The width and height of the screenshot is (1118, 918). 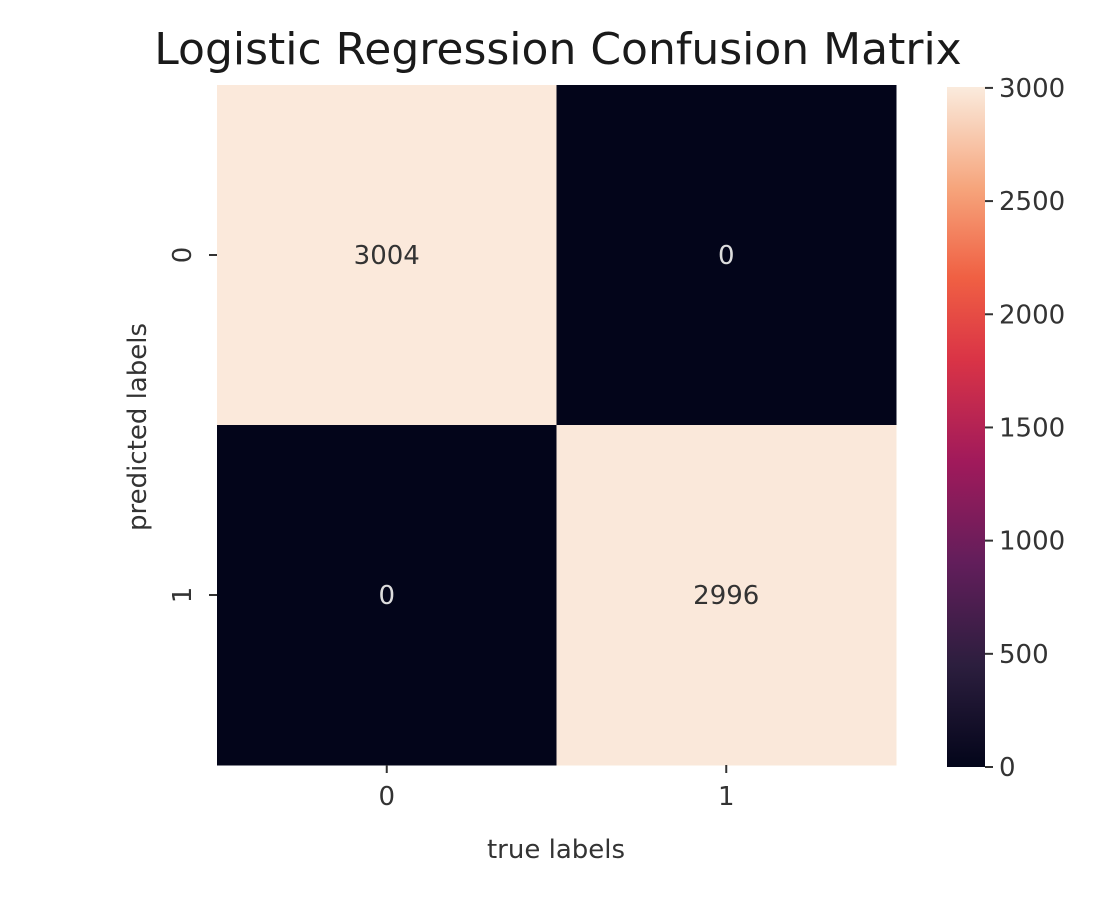 I want to click on colorbar-tick-label: 2000, so click(x=1032, y=315).